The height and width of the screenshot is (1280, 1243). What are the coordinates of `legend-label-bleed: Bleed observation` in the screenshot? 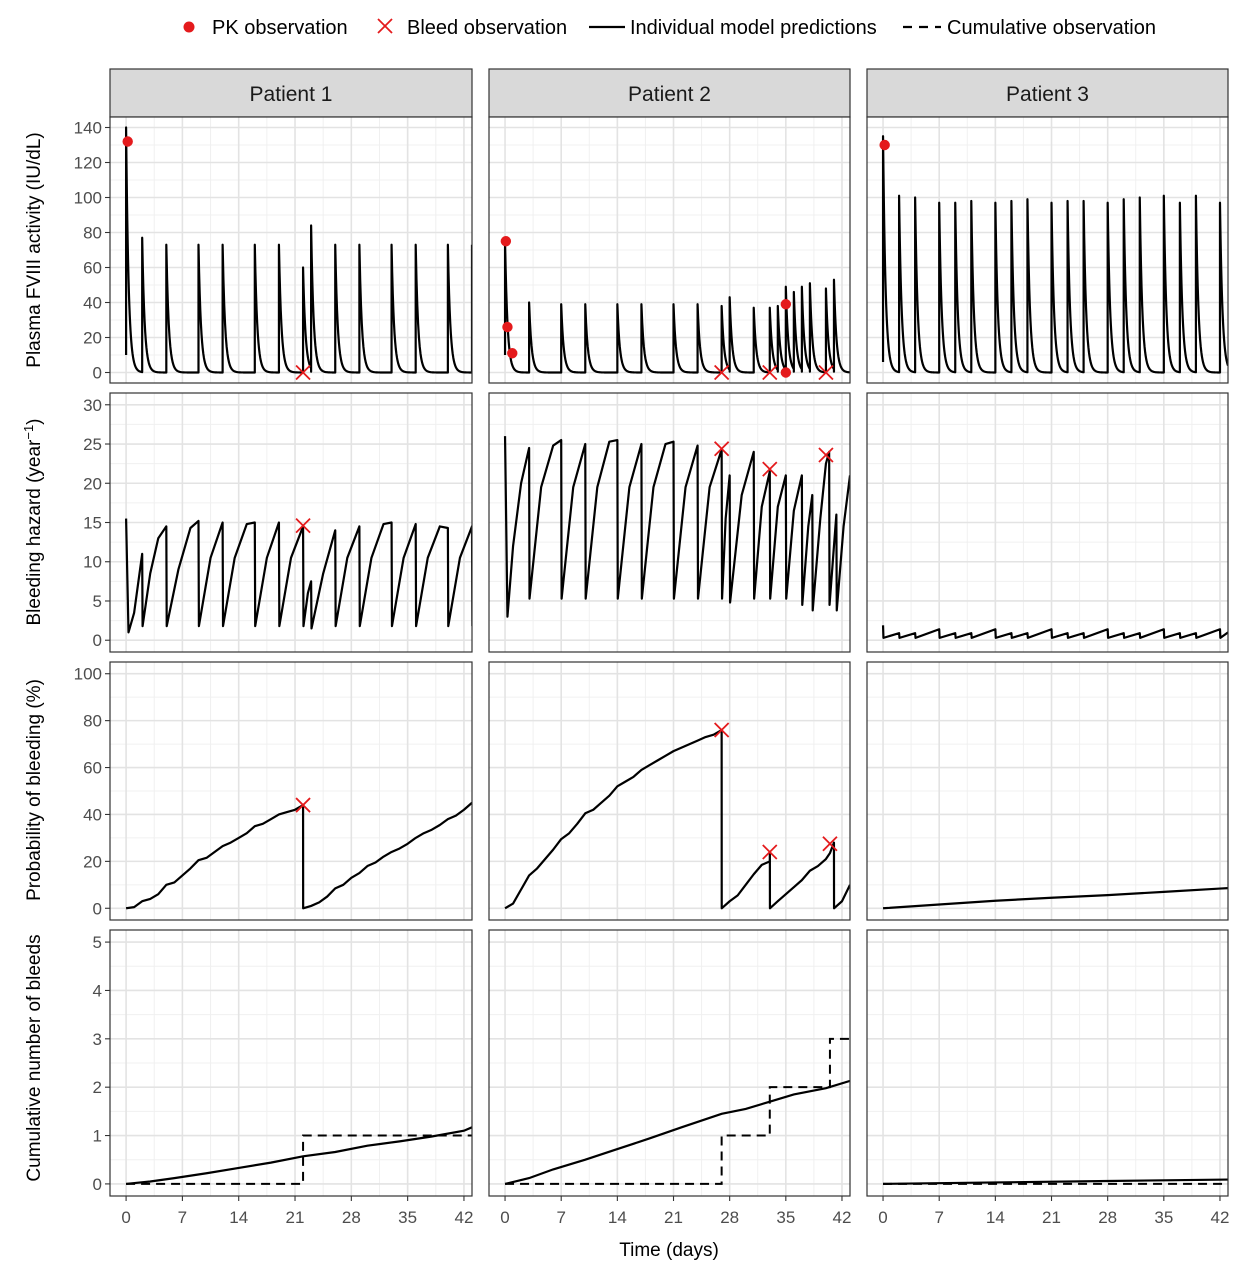 It's located at (487, 28).